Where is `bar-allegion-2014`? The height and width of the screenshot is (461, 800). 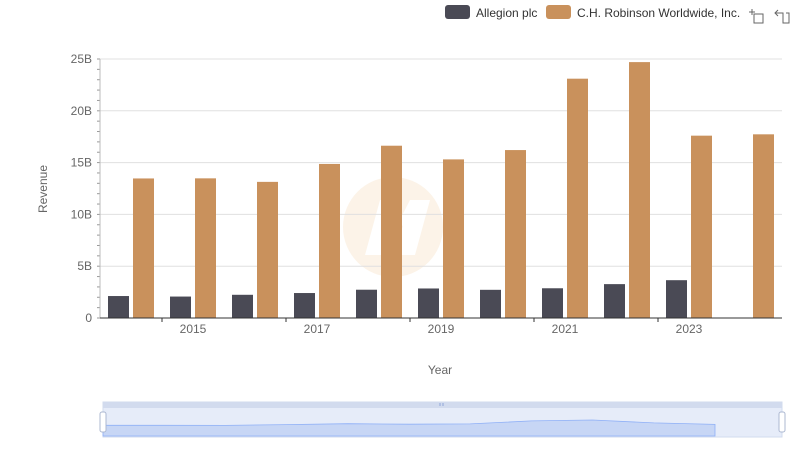
bar-allegion-2014 is located at coordinates (118, 307).